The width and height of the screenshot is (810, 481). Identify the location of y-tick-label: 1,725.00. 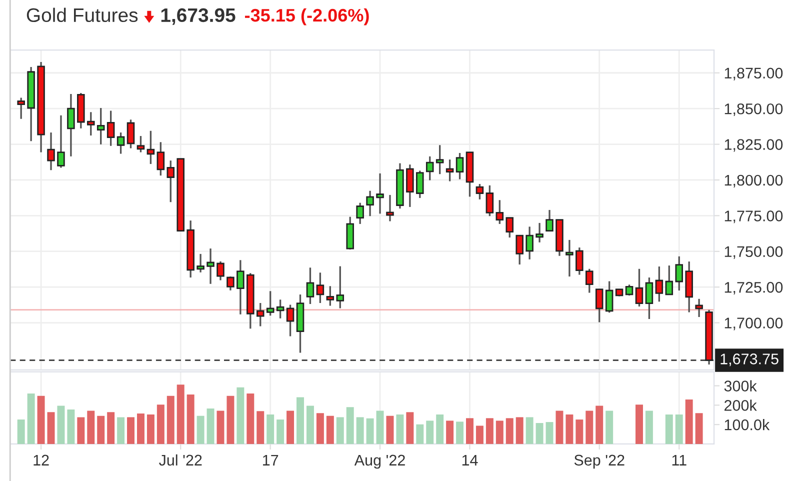
(753, 288).